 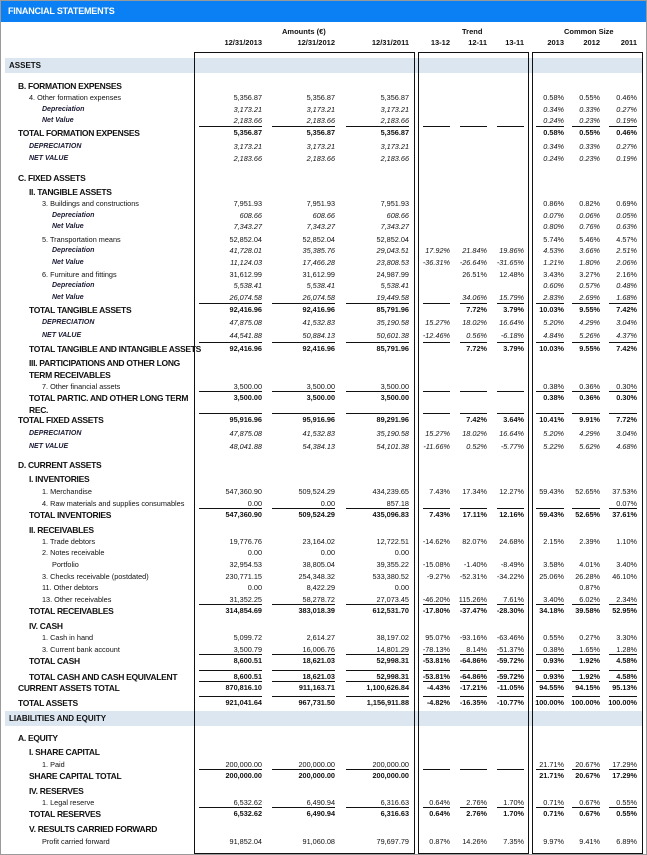 I want to click on column-header: 12/31/2012, so click(x=316, y=42).